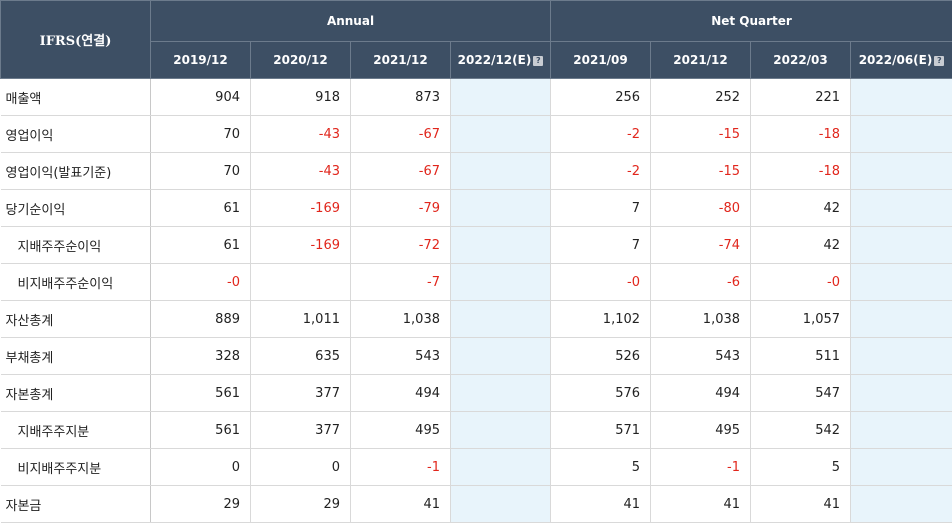  I want to click on value-cell: 918, so click(300, 97).